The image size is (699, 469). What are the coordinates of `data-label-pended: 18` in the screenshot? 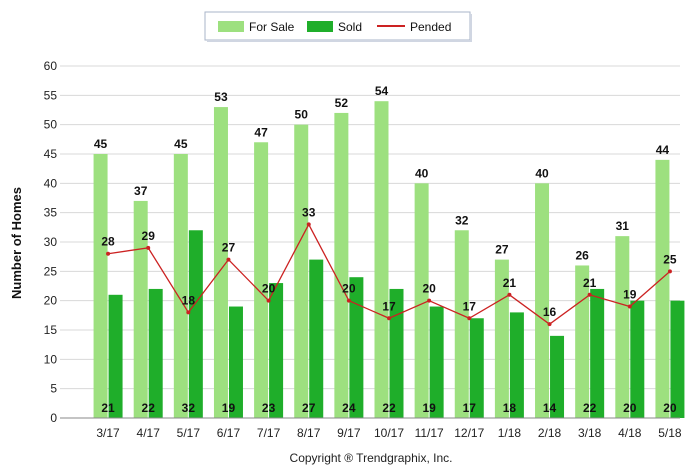 It's located at (189, 300).